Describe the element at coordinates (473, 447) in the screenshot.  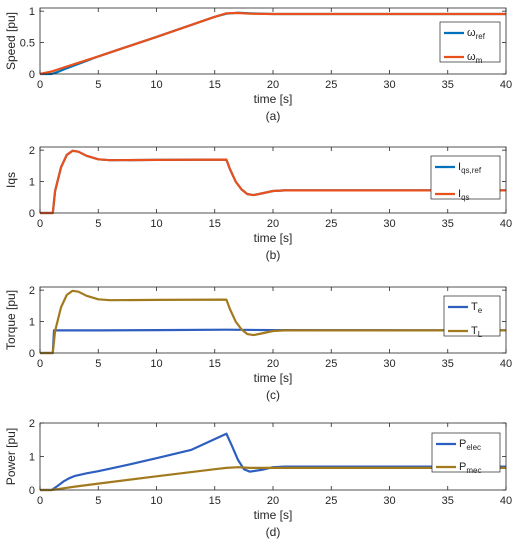
I see `legend-subscript: elec` at that location.